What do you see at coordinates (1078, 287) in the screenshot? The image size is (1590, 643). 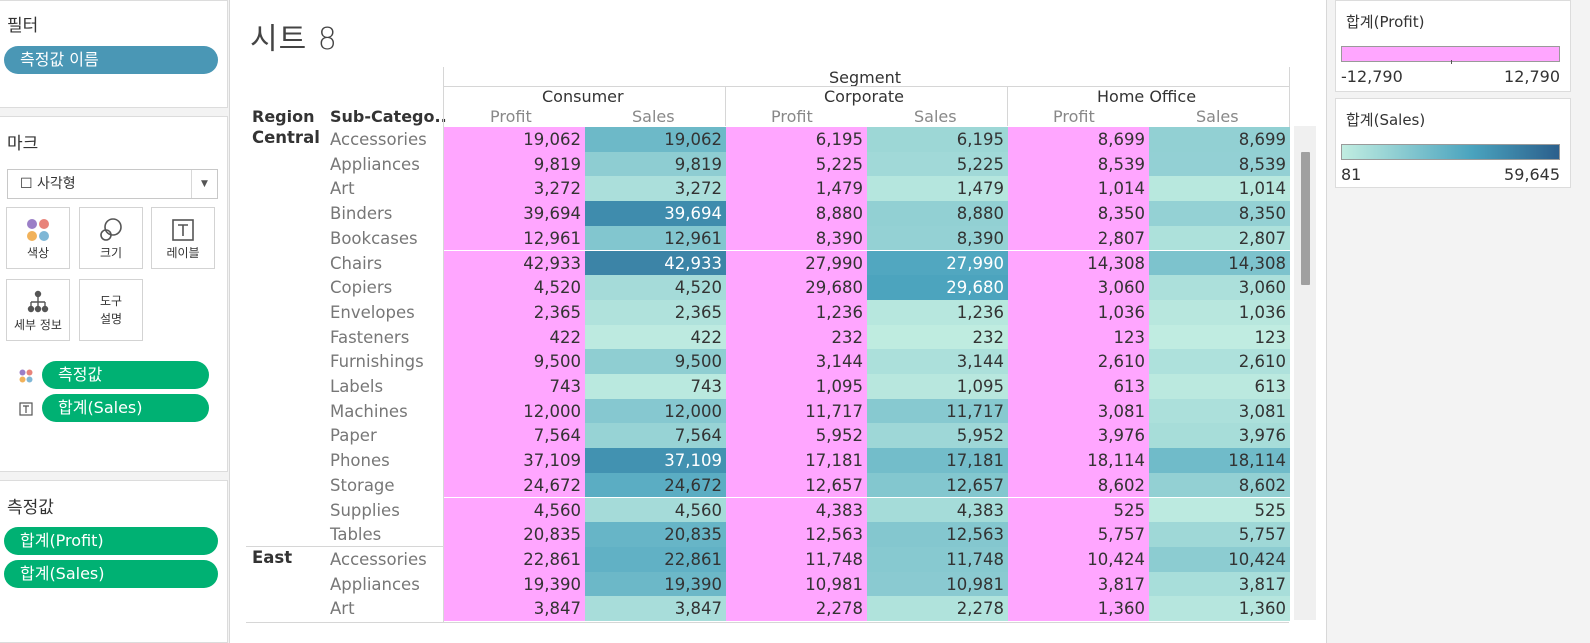 I see `profit-cell: 3,060` at bounding box center [1078, 287].